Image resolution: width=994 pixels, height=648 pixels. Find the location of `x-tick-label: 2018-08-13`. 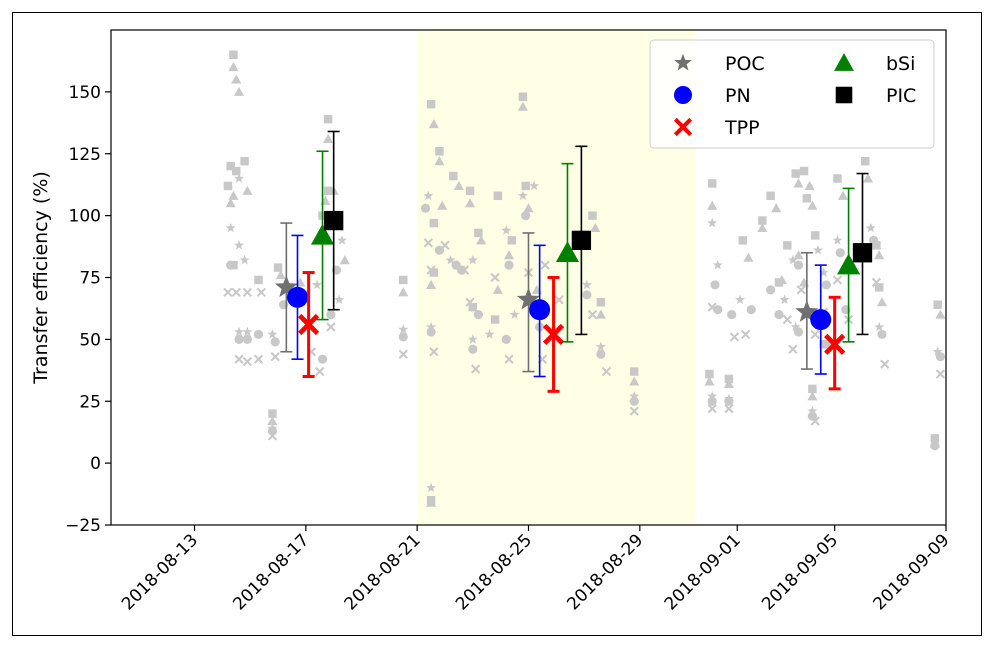

x-tick-label: 2018-08-13 is located at coordinates (160, 572).